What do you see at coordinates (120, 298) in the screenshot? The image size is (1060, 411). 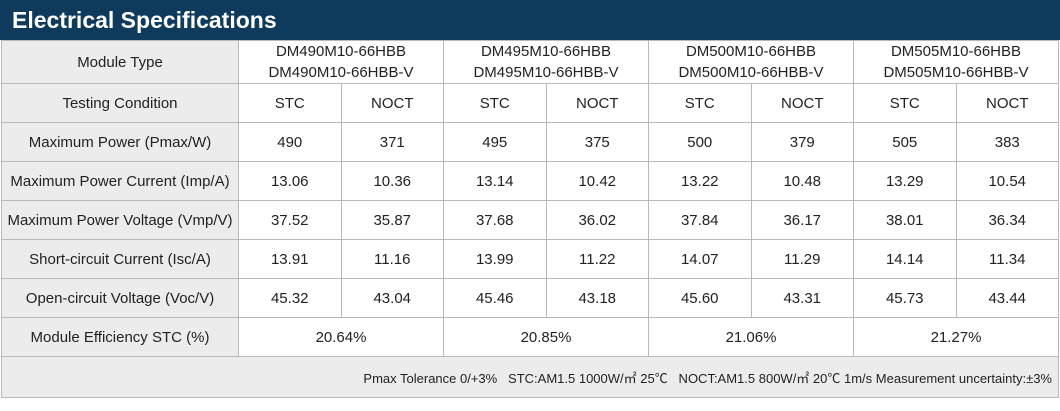 I see `row-label: Open-circuit Voltage (Voc/V)` at bounding box center [120, 298].